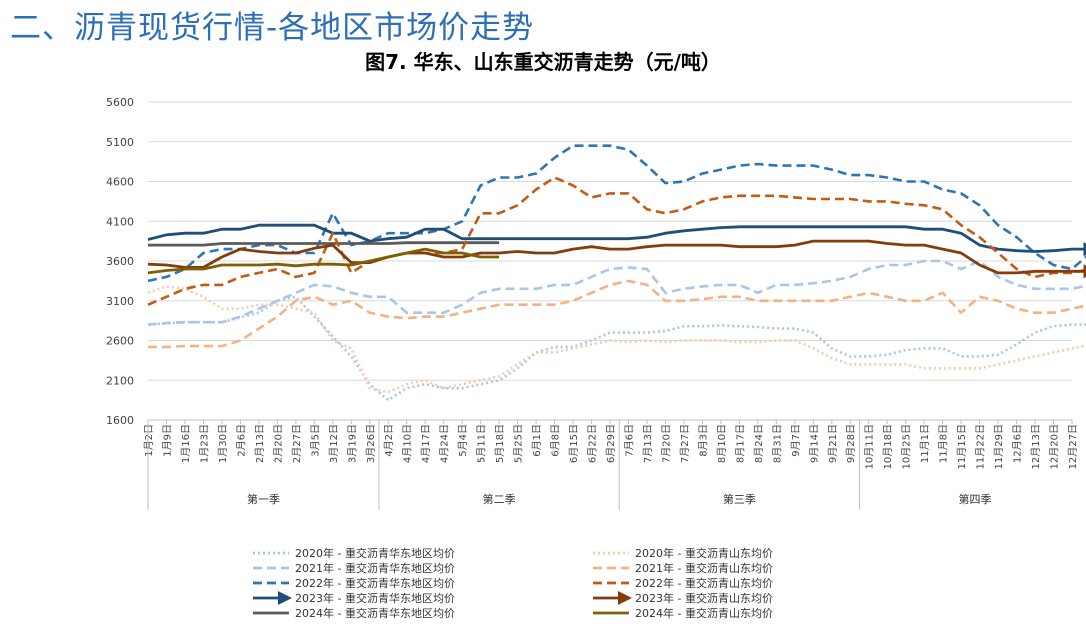 Image resolution: width=1086 pixels, height=626 pixels. Describe the element at coordinates (297, 443) in the screenshot. I see `x-tick-label: 2月27日` at that location.